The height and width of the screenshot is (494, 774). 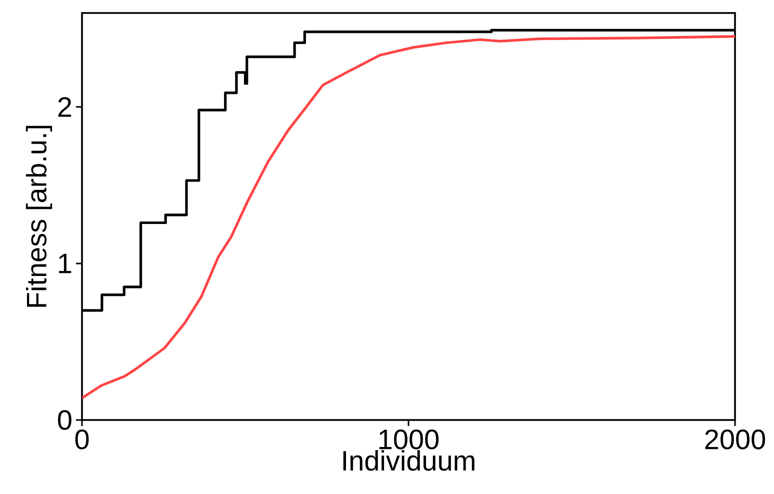 What do you see at coordinates (65, 420) in the screenshot?
I see `y-tick-label: 0` at bounding box center [65, 420].